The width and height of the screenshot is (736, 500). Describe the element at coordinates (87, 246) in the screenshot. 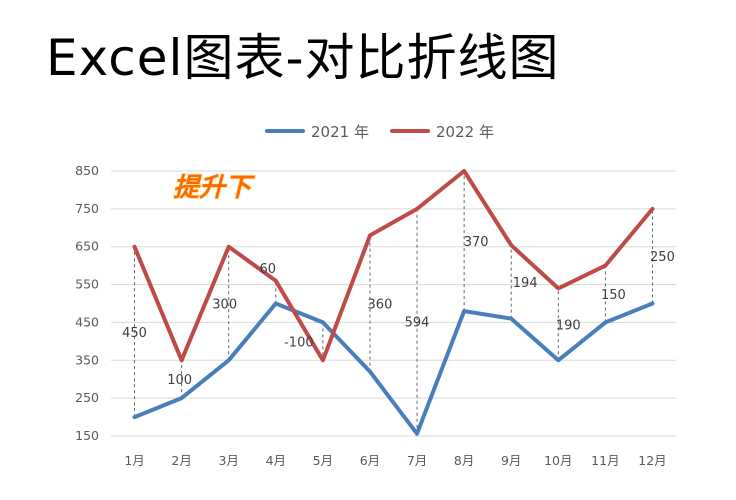

I see `y-tick-label: 650` at that location.